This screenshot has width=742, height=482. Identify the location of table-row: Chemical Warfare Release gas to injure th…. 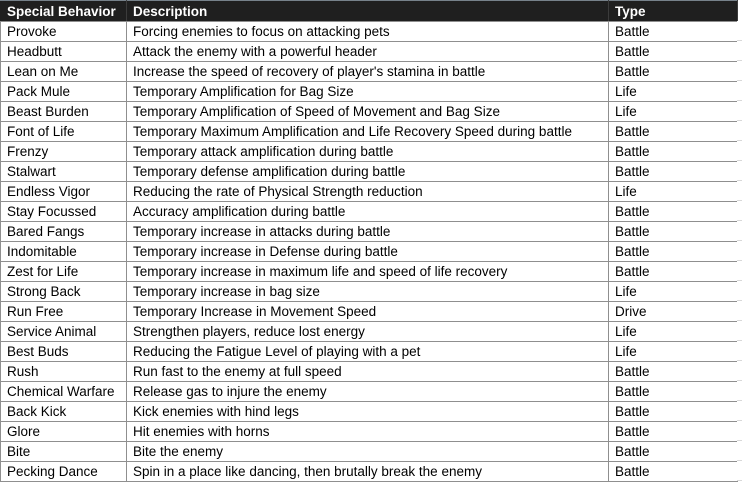
(369, 391).